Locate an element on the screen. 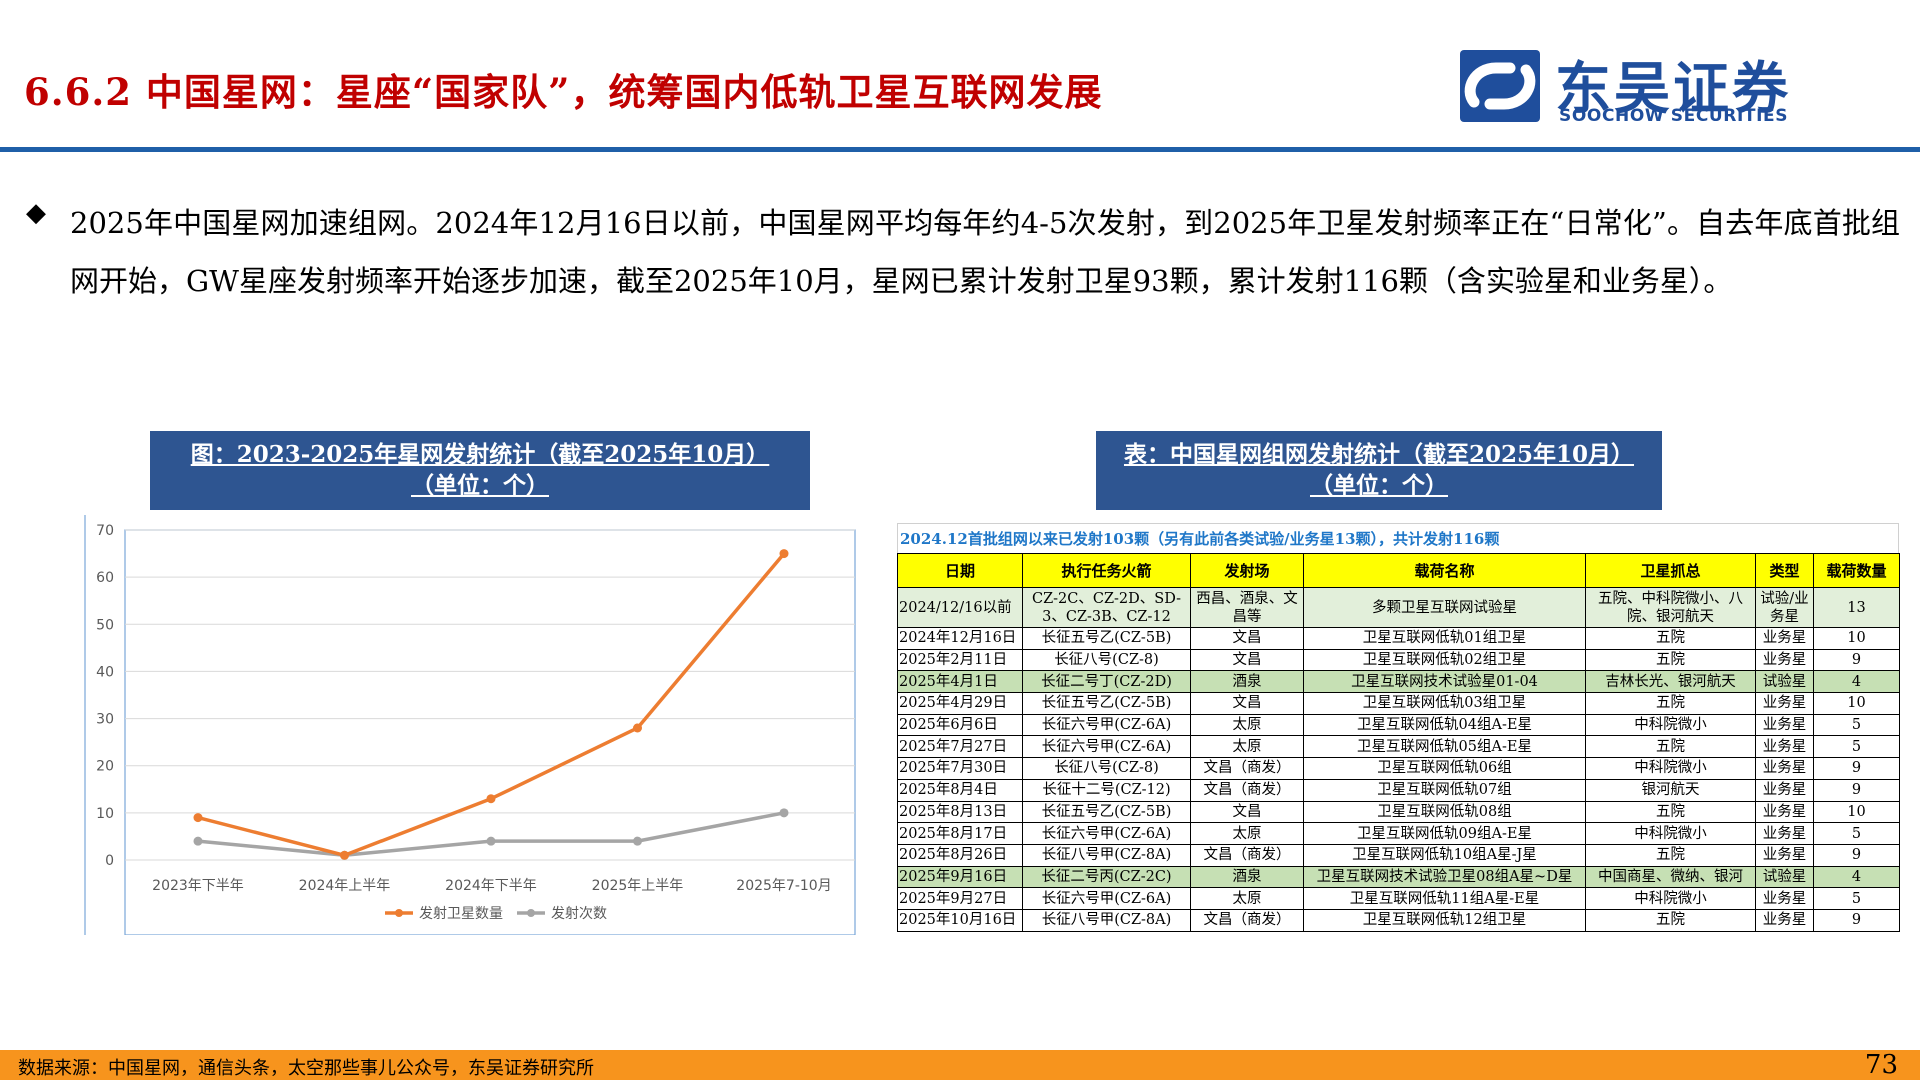 The height and width of the screenshot is (1080, 1920). table-caption-line1: 表：中国星网组网发射统计（截至2025年10月） is located at coordinates (1379, 454).